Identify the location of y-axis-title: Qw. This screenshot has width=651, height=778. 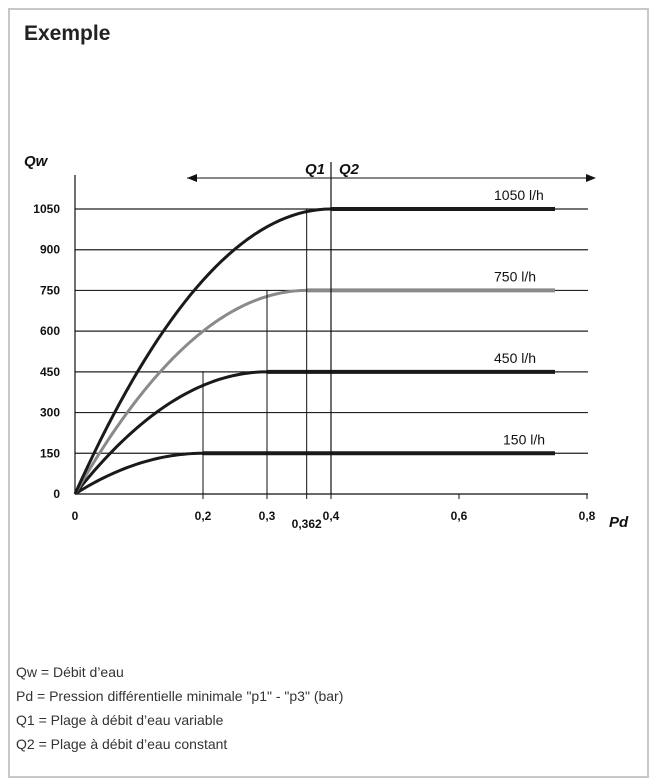
(36, 161).